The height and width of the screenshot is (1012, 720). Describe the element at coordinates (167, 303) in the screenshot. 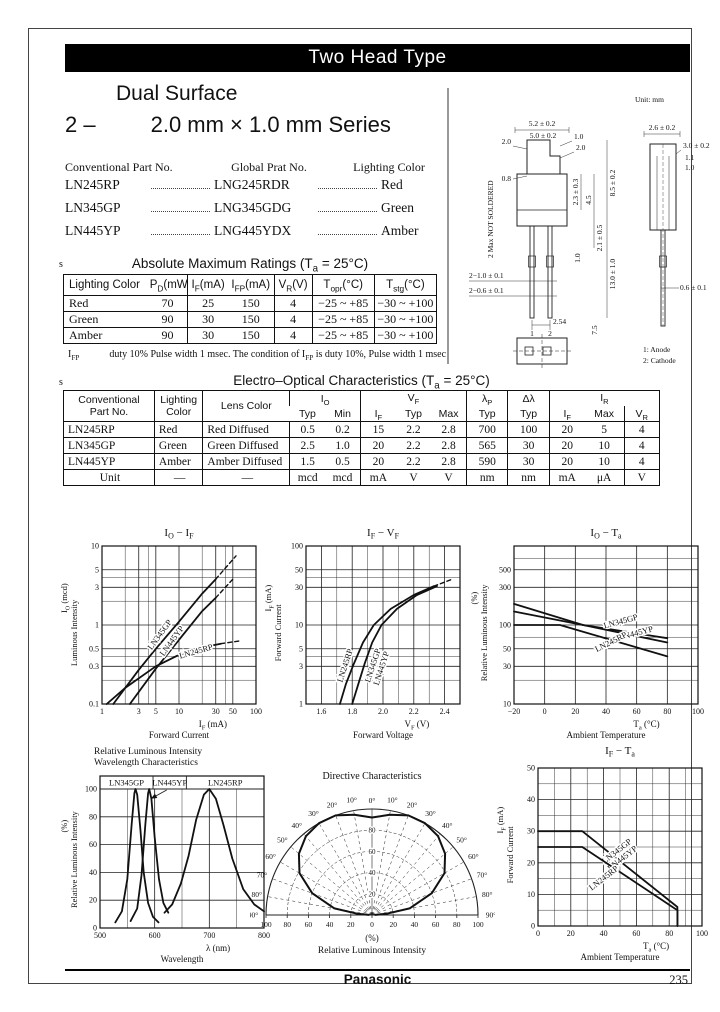

I see `table-cell: 70` at that location.